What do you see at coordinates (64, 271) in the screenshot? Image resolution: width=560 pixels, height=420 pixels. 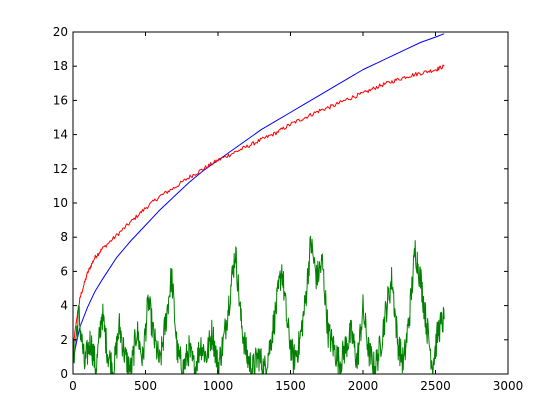 I see `y-tick-label: 6` at bounding box center [64, 271].